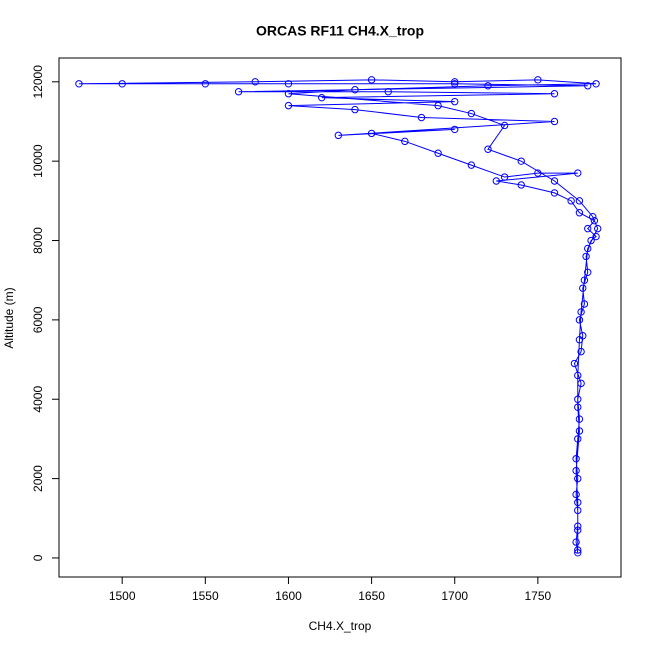 Image resolution: width=650 pixels, height=655 pixels. I want to click on x-tick-label: 1700, so click(454, 596).